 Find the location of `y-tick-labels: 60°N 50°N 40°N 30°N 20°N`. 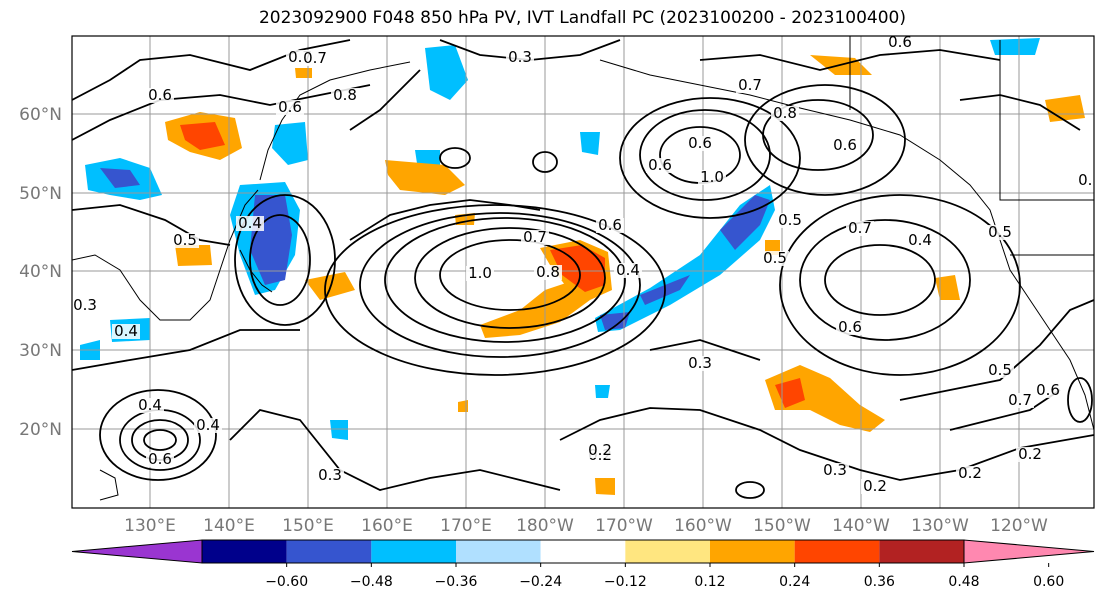

y-tick-labels: 60°N 50°N 40°N 30°N 20°N is located at coordinates (40, 272).